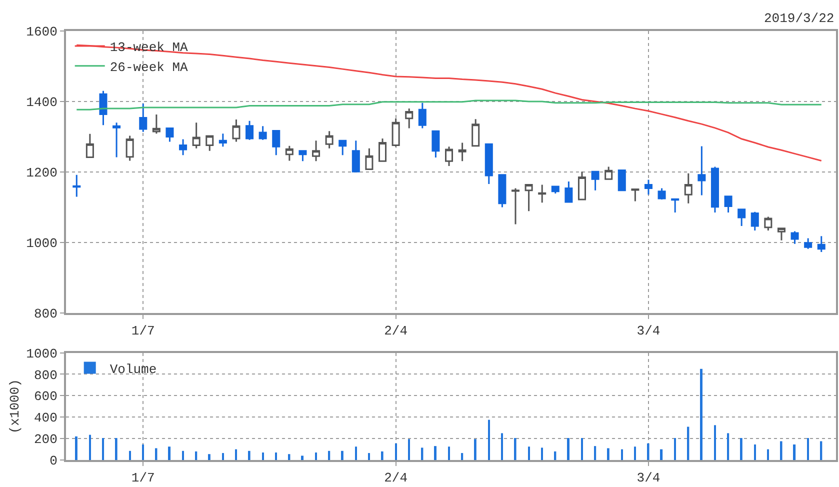 Image resolution: width=839 pixels, height=487 pixels. Describe the element at coordinates (149, 67) in the screenshot. I see `legend-label: 26-week MA` at that location.